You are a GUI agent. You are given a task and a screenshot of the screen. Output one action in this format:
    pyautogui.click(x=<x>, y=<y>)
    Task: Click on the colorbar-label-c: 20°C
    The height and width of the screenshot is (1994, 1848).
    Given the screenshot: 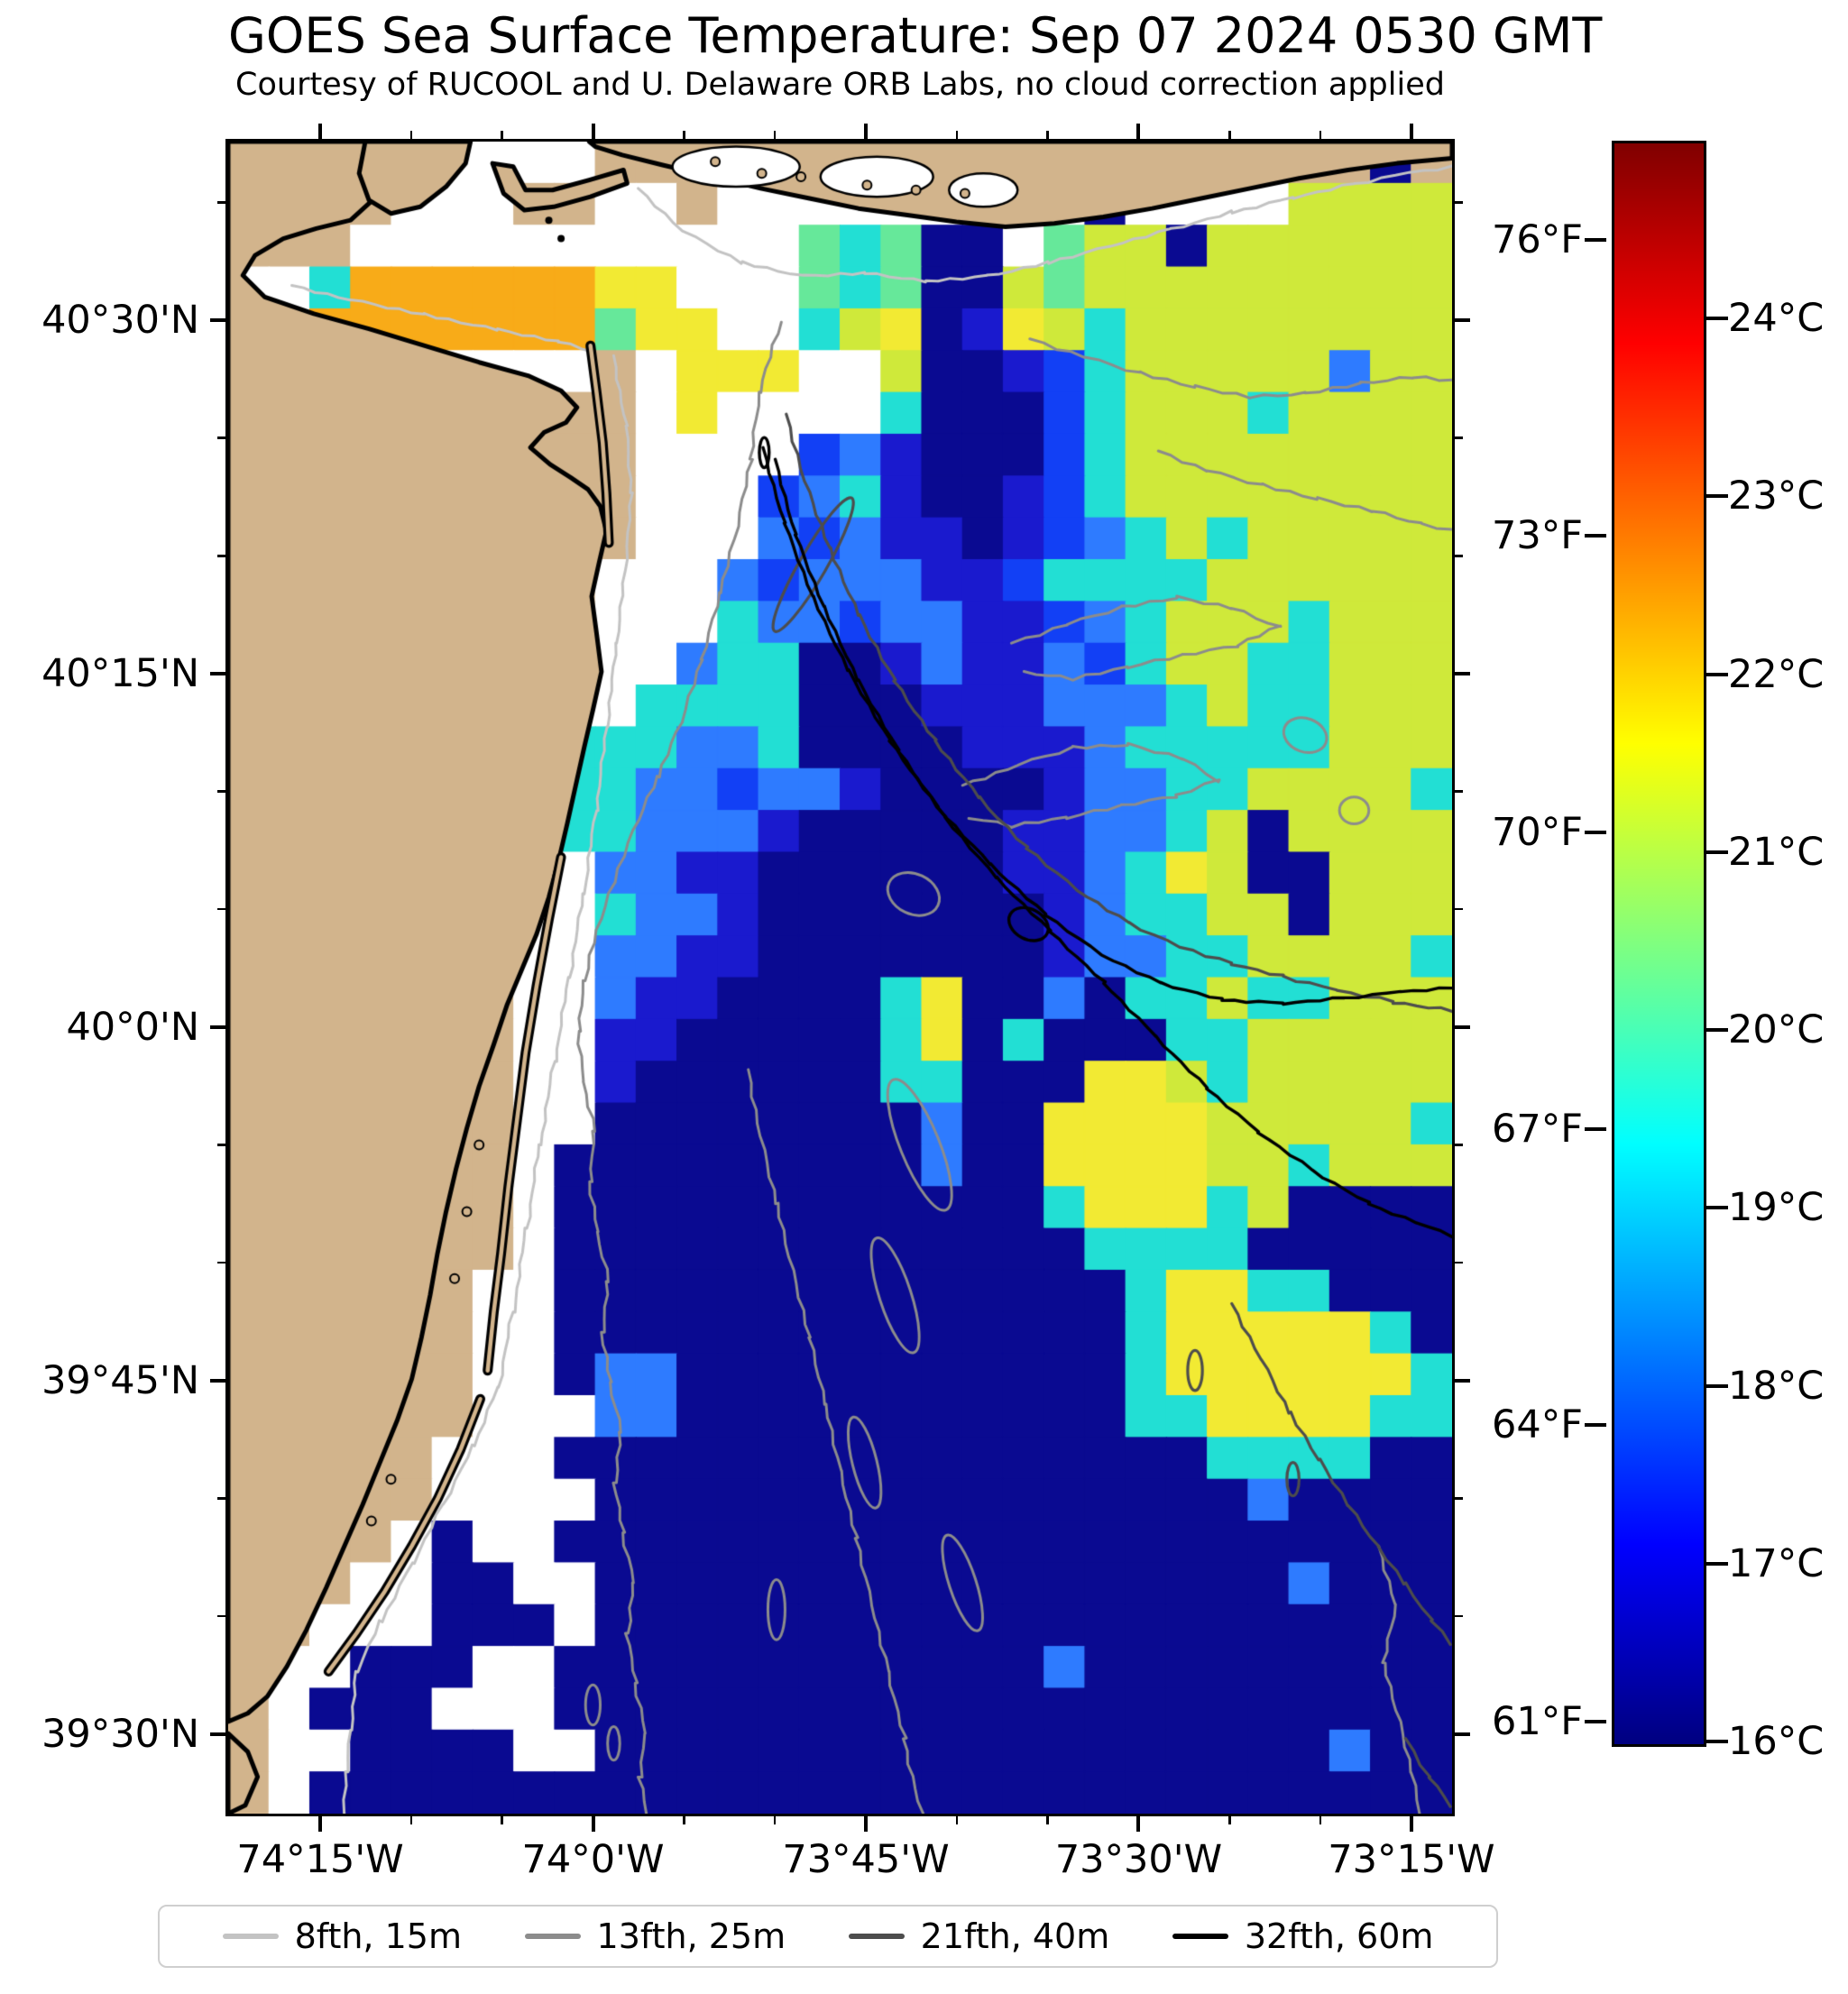 What is the action you would take?
    pyautogui.click(x=1777, y=1030)
    